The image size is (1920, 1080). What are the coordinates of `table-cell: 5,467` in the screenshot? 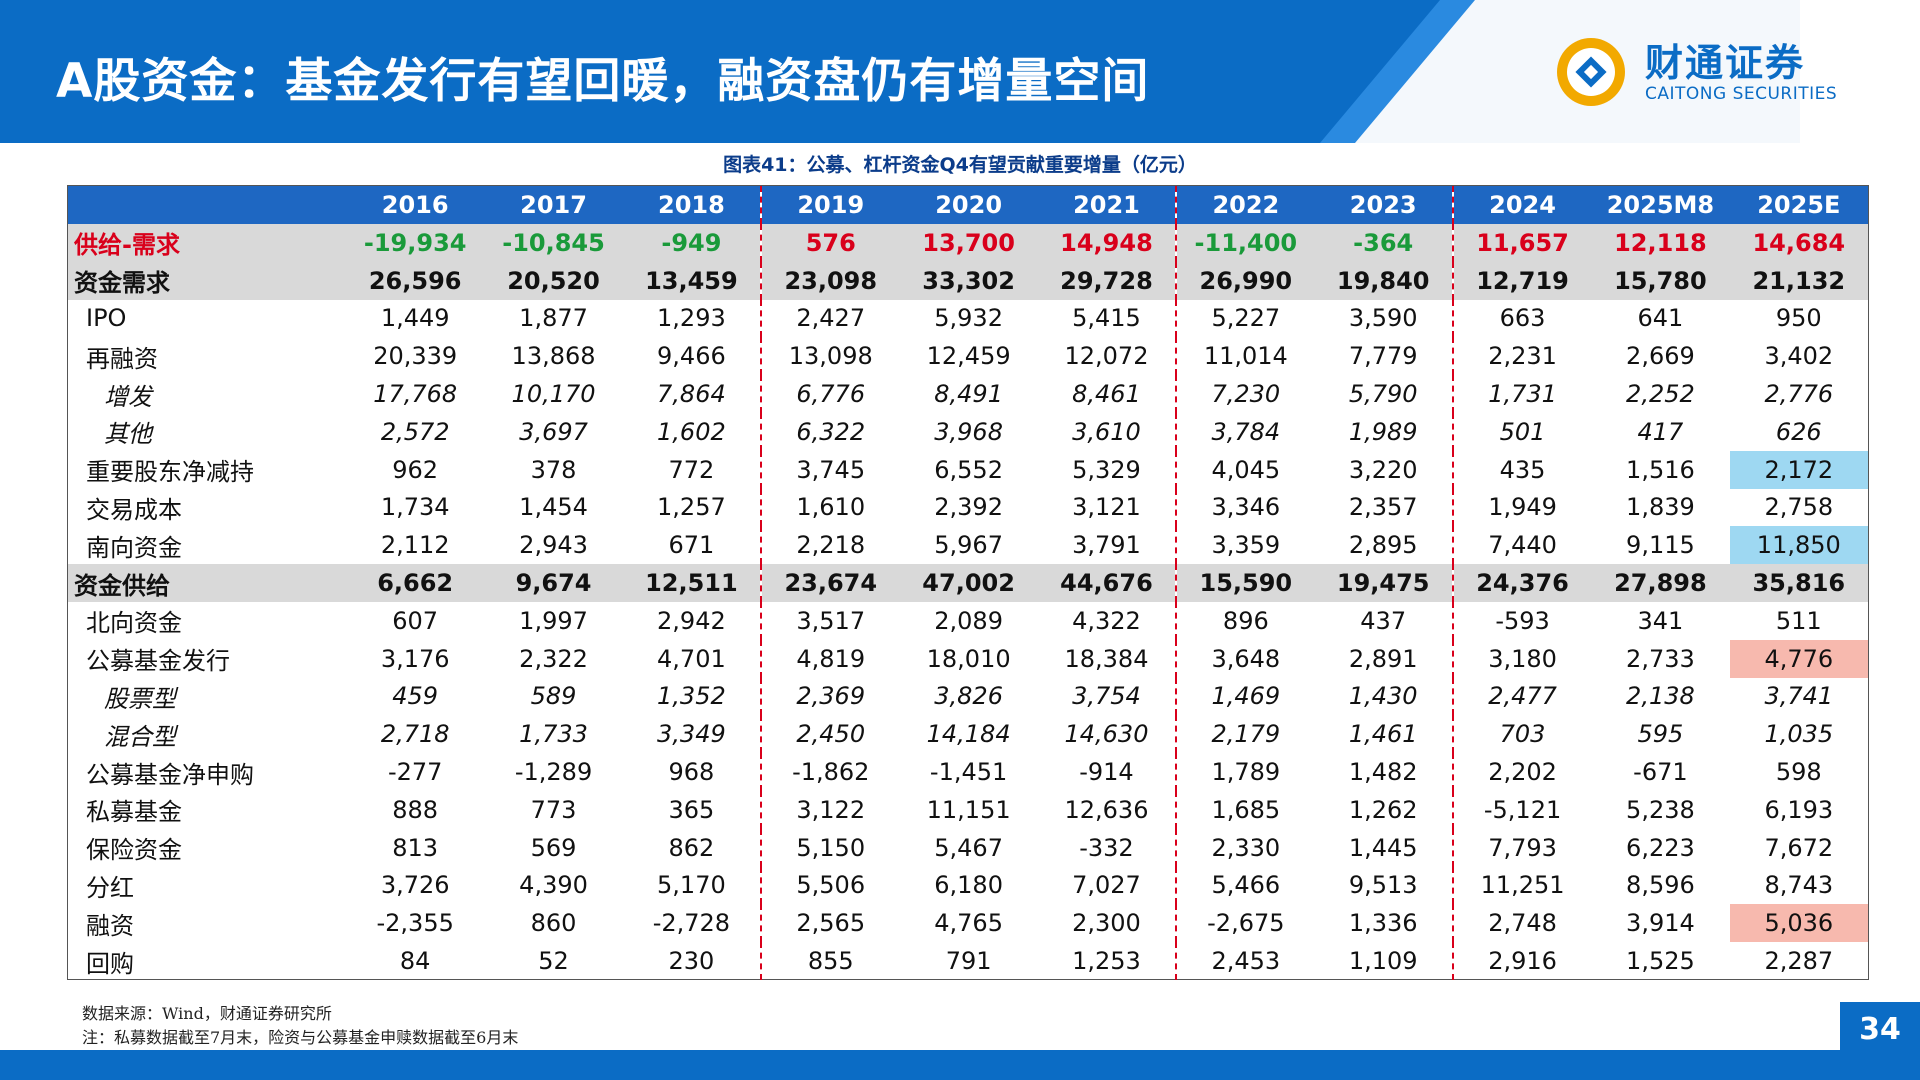 It's located at (968, 847).